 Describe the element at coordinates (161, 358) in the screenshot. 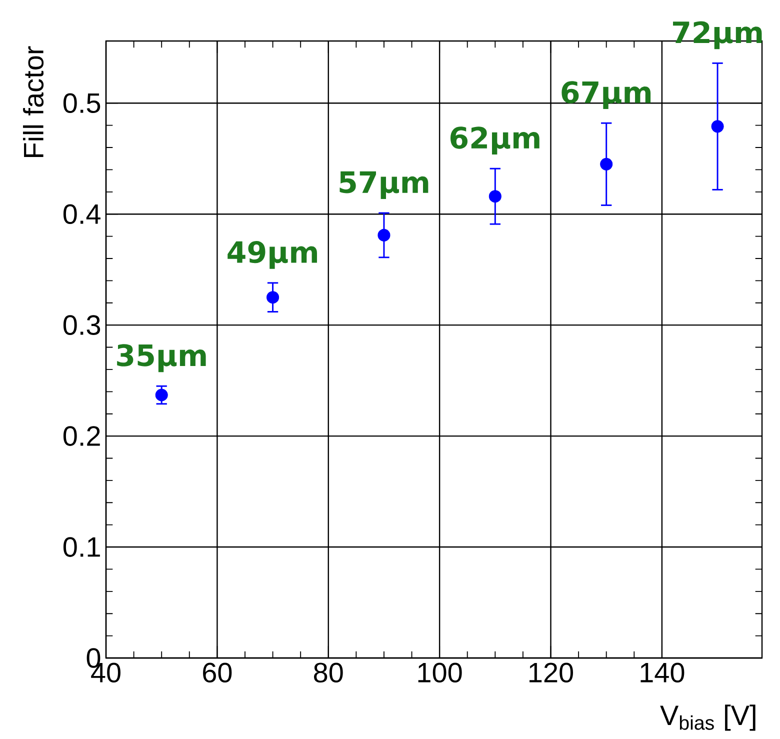

I see `annotation: 35µm` at that location.